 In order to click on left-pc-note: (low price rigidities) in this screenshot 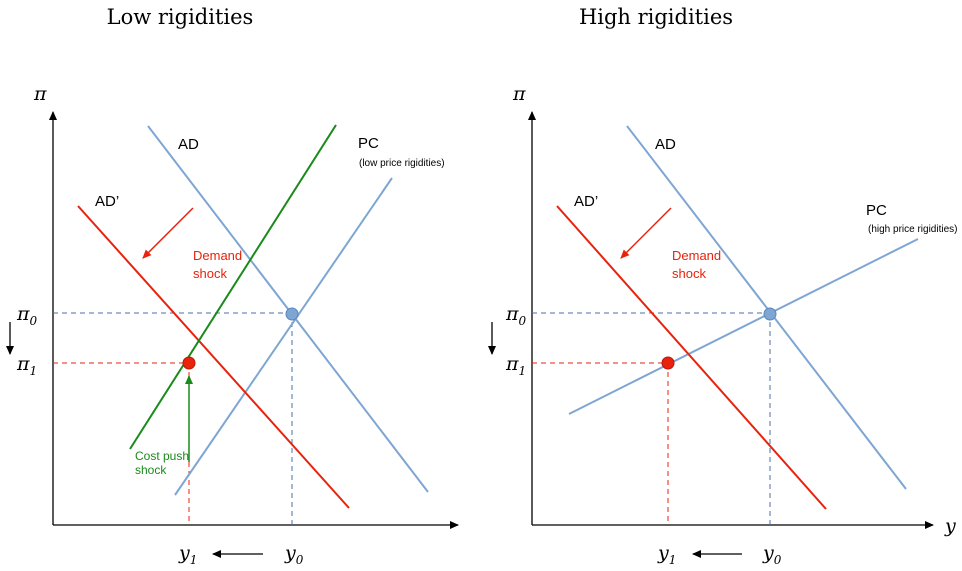, I will do `click(402, 163)`.